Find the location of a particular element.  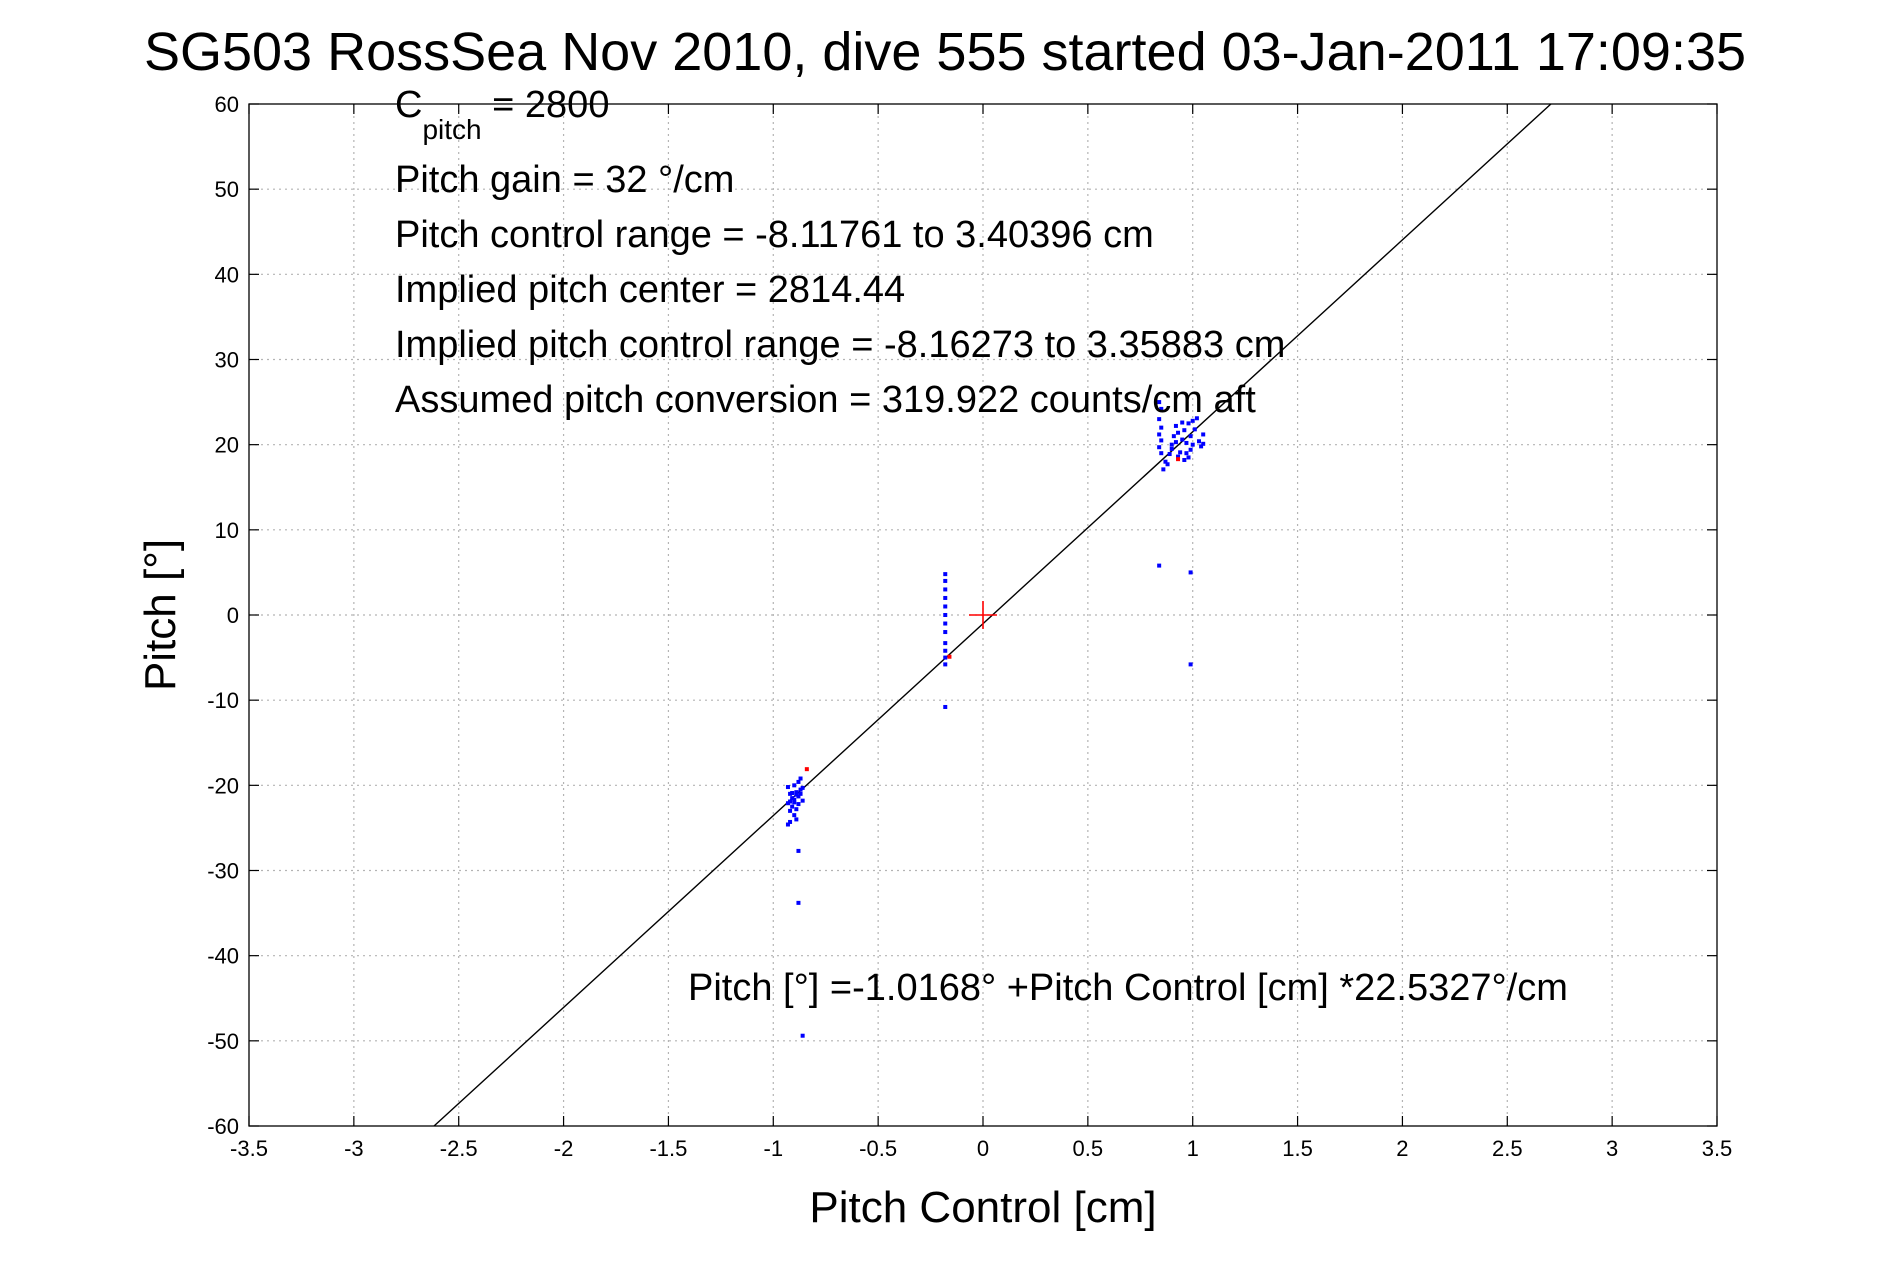

y-tick-label: -20 is located at coordinates (223, 785).